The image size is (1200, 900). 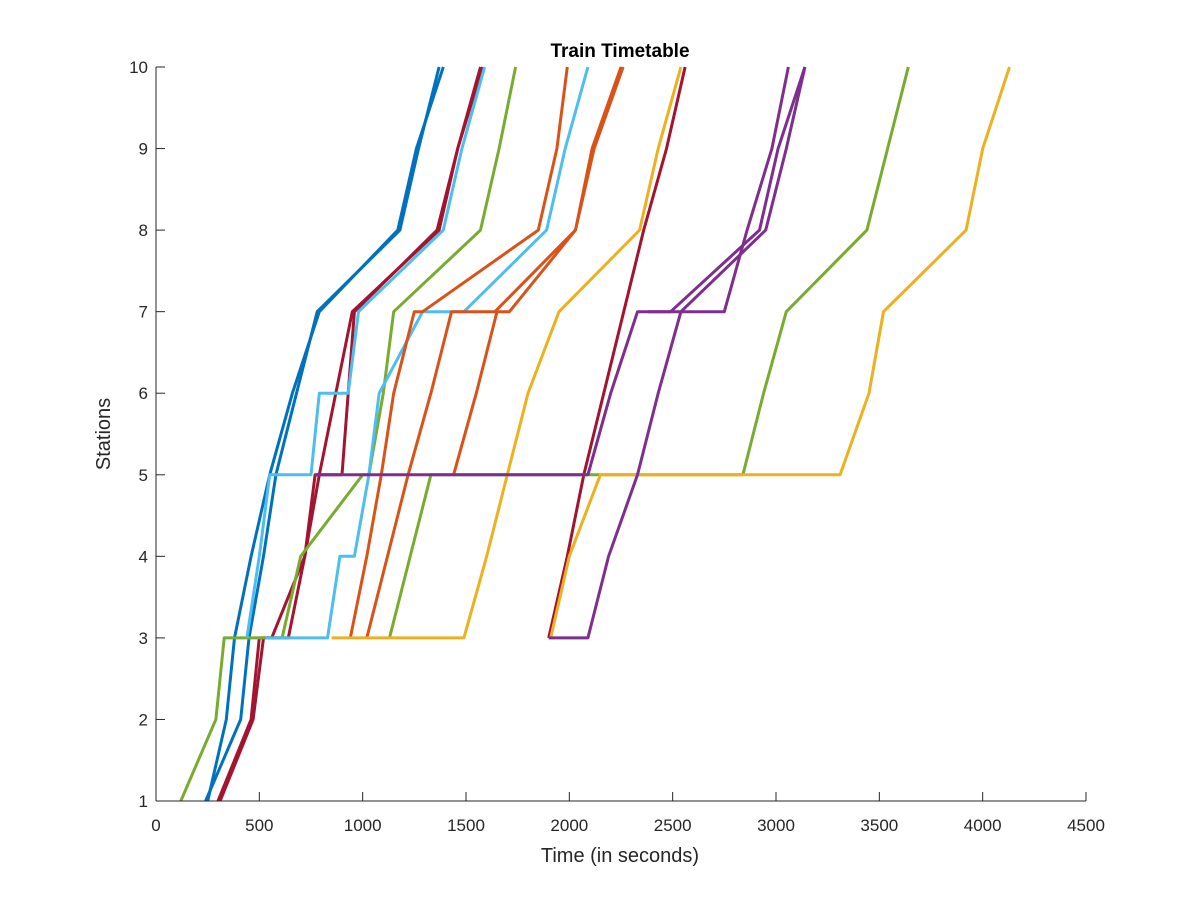 What do you see at coordinates (143, 230) in the screenshot?
I see `y-tick-label: 8` at bounding box center [143, 230].